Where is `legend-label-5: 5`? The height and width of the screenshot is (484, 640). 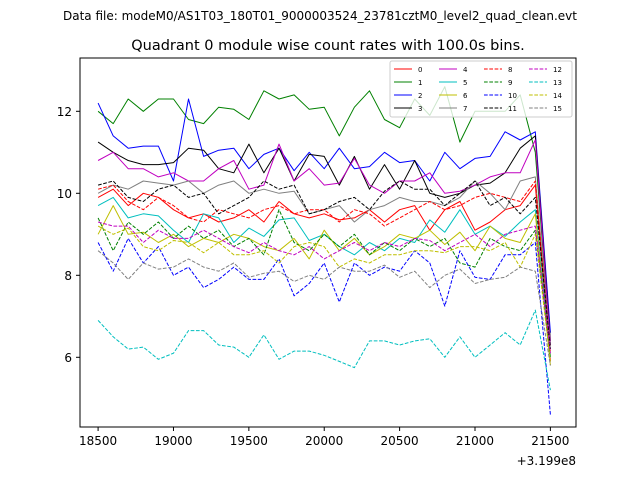
legend-label-5: 5 is located at coordinates (465, 83).